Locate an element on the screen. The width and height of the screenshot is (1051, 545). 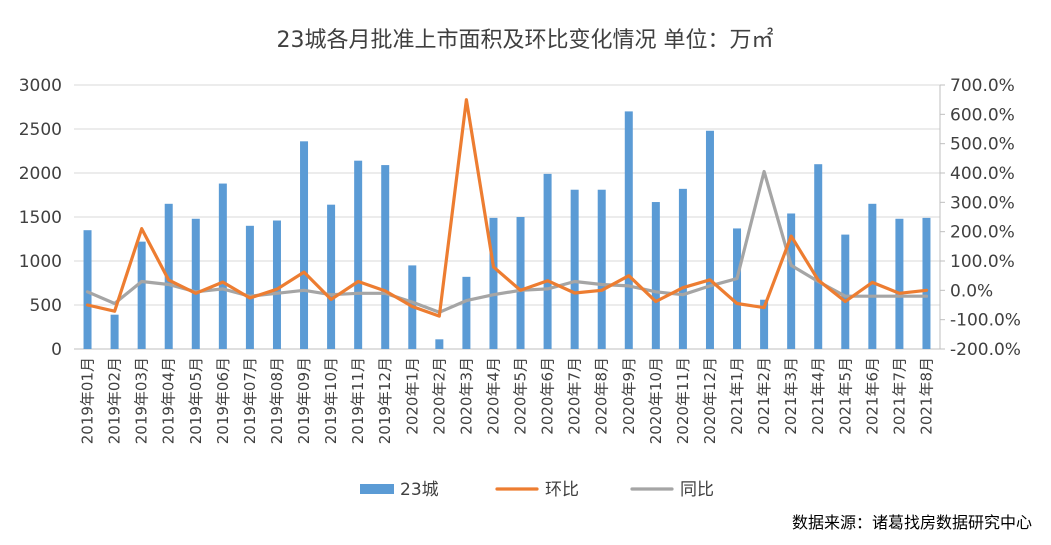
right-tick-label: 100.0% is located at coordinates (982, 262).